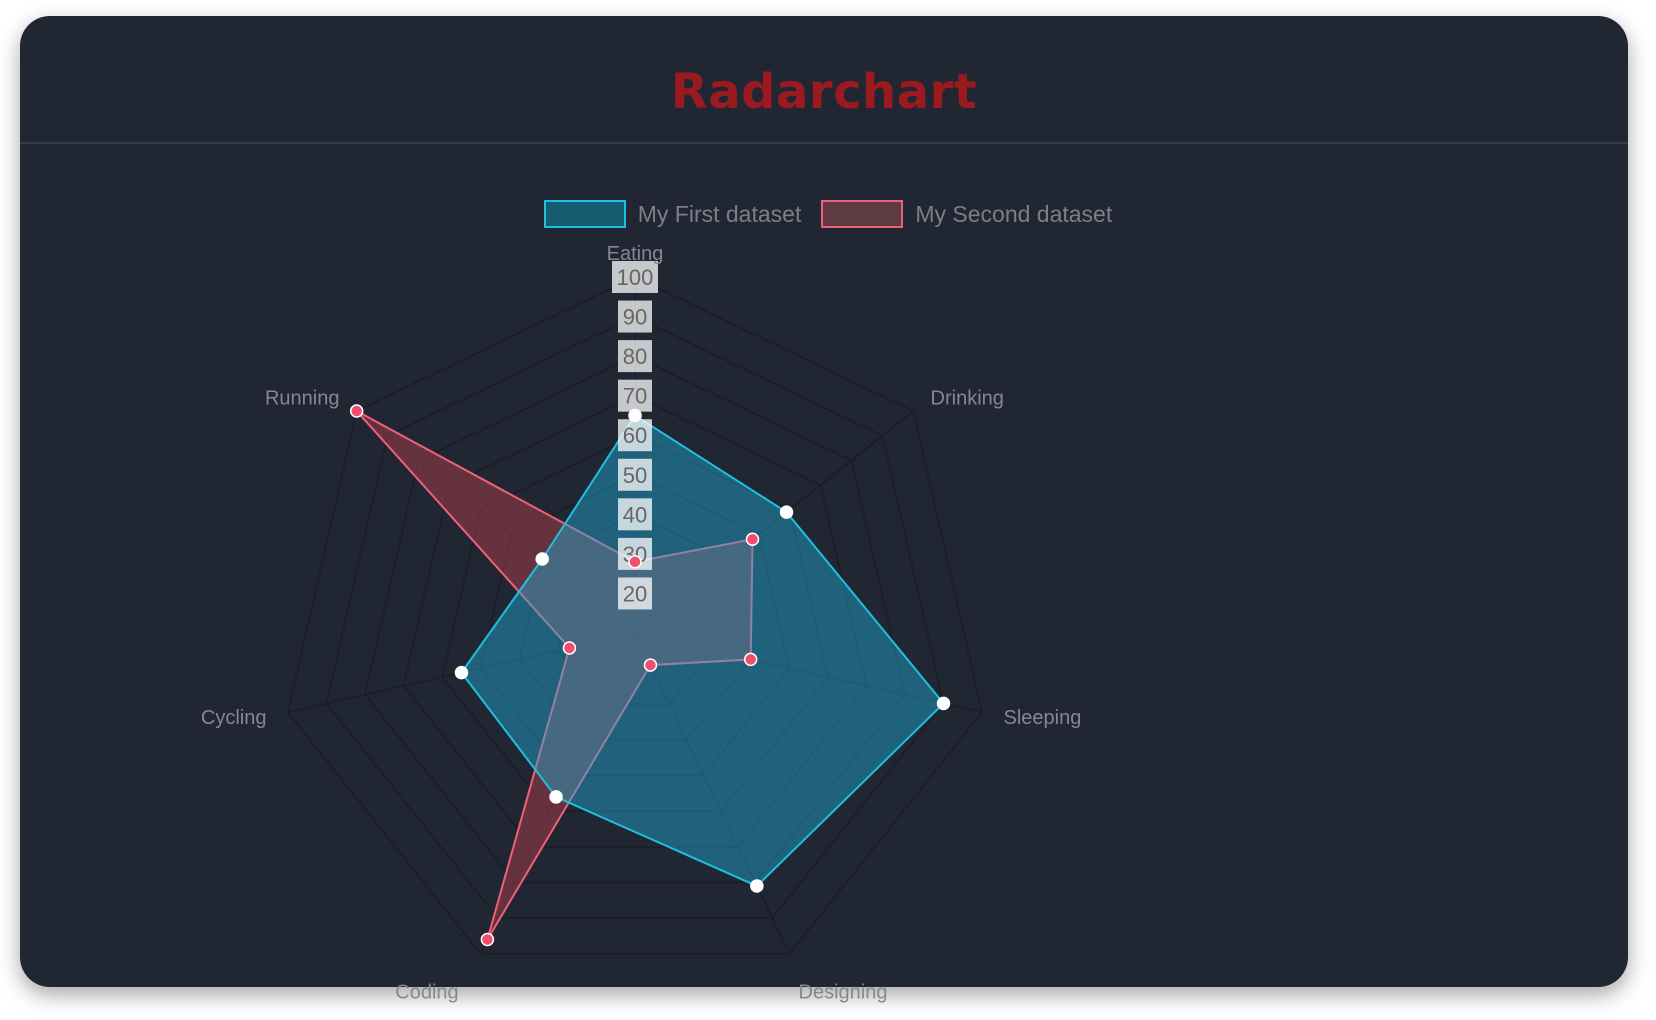 The height and width of the screenshot is (1020, 1656). I want to click on legend-label-first: My First dataset, so click(719, 213).